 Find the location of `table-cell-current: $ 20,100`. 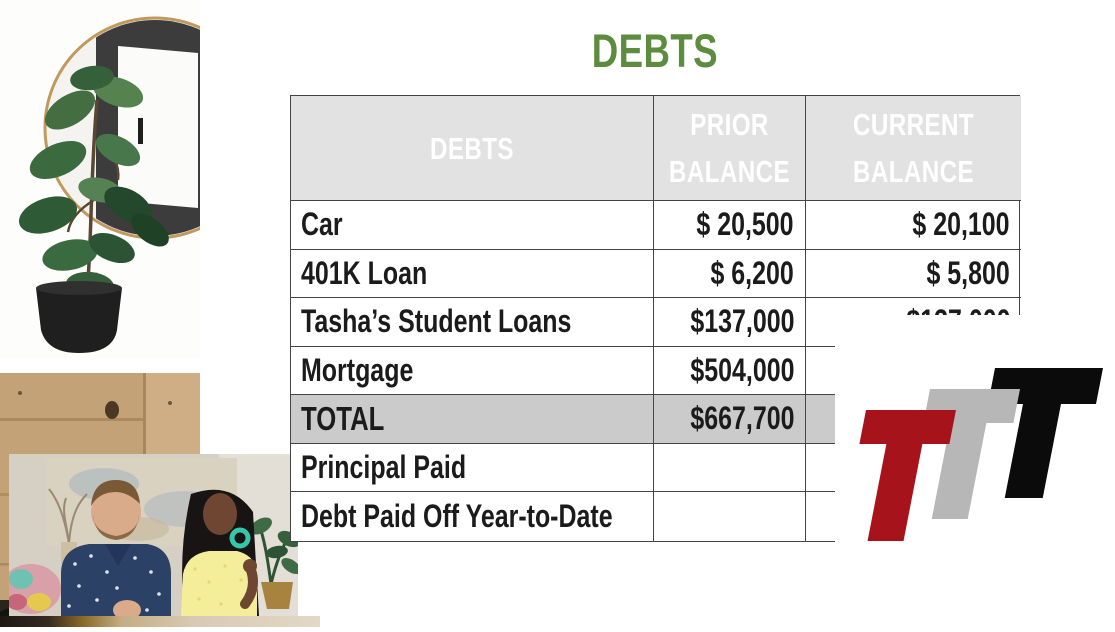

table-cell-current: $ 20,100 is located at coordinates (913, 225).